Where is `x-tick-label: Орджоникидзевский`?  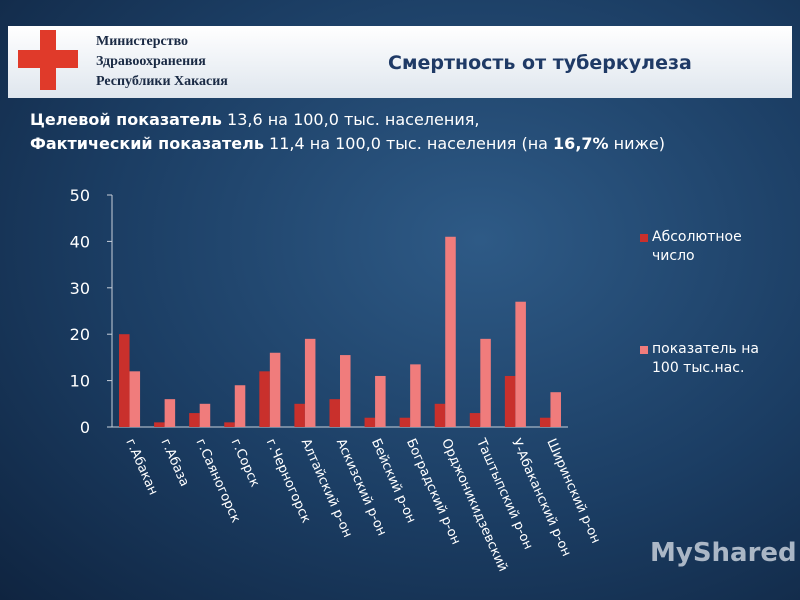 x-tick-label: Орджоникидзевский is located at coordinates (474, 506).